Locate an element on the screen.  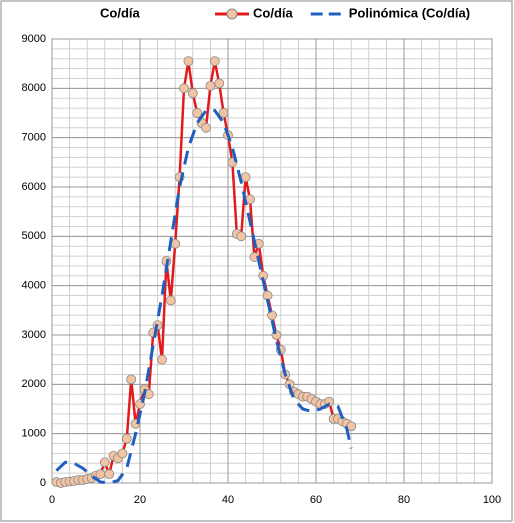
x-tick-label: 20 is located at coordinates (140, 500).